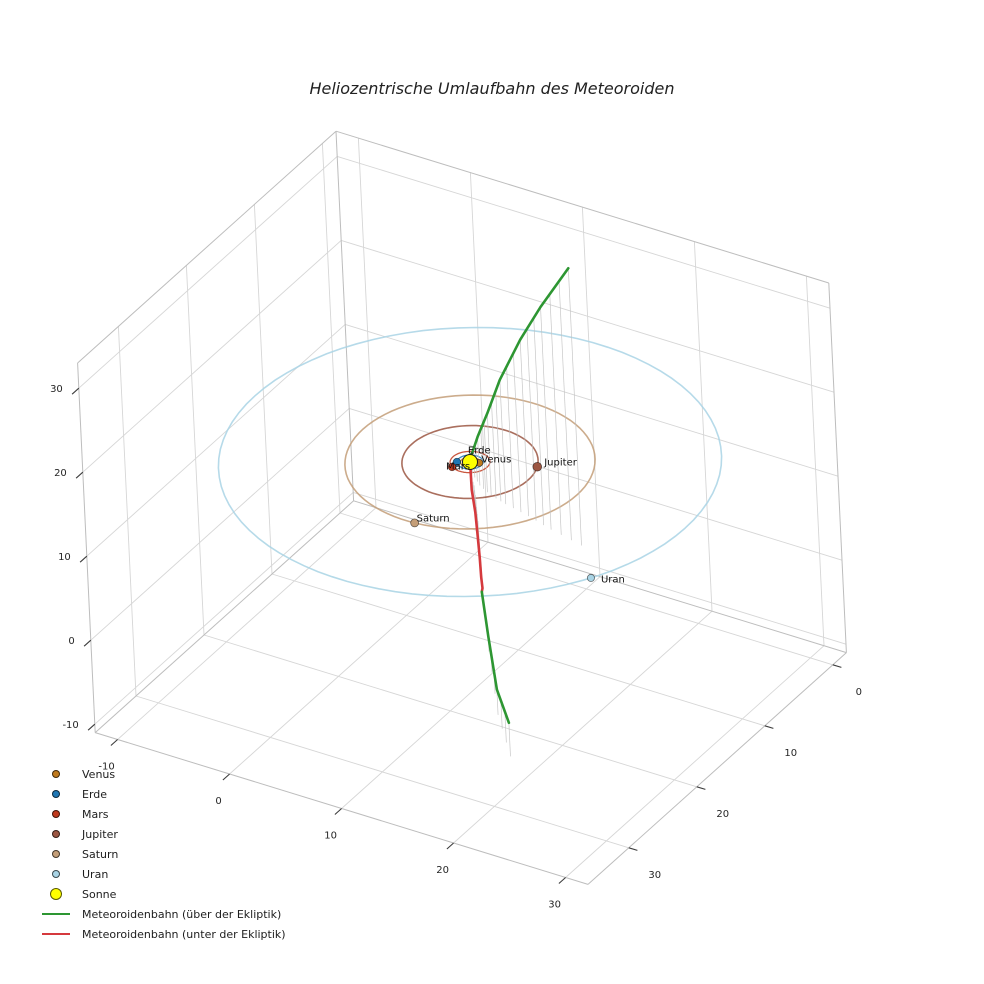 Image resolution: width=984 pixels, height=984 pixels. Describe the element at coordinates (458, 466) in the screenshot. I see `planet-label-mars: Mars` at that location.